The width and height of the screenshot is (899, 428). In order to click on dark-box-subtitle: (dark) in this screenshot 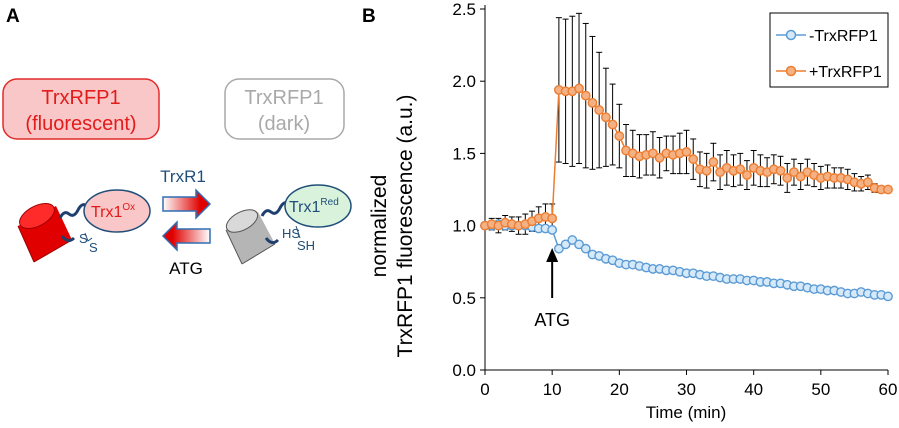, I will do `click(284, 124)`.